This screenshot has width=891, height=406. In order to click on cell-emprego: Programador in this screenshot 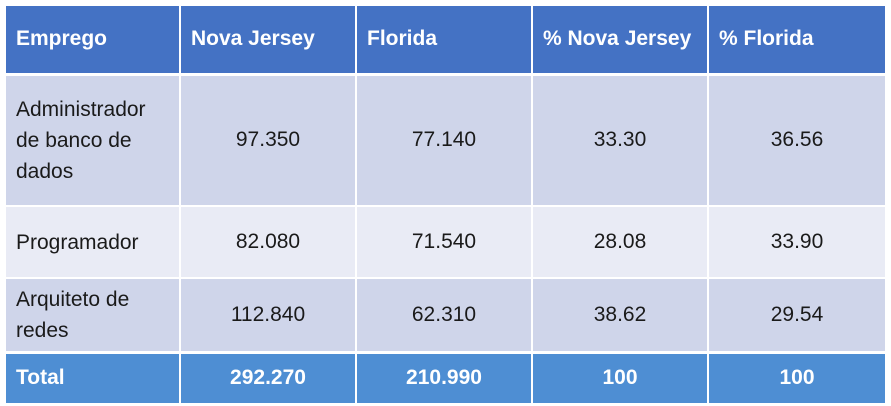, I will do `click(93, 242)`.